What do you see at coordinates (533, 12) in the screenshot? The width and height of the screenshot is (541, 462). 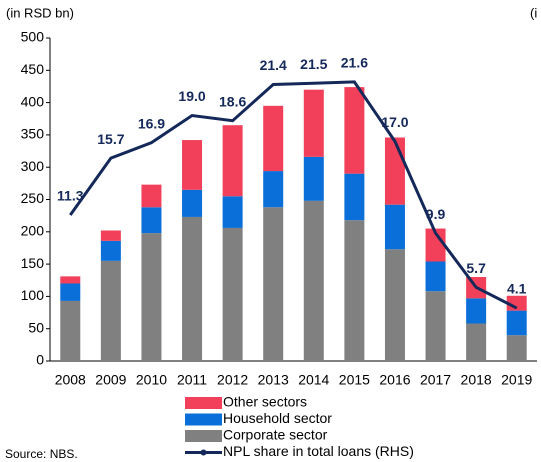 I see `y2-axis-label: (i` at bounding box center [533, 12].